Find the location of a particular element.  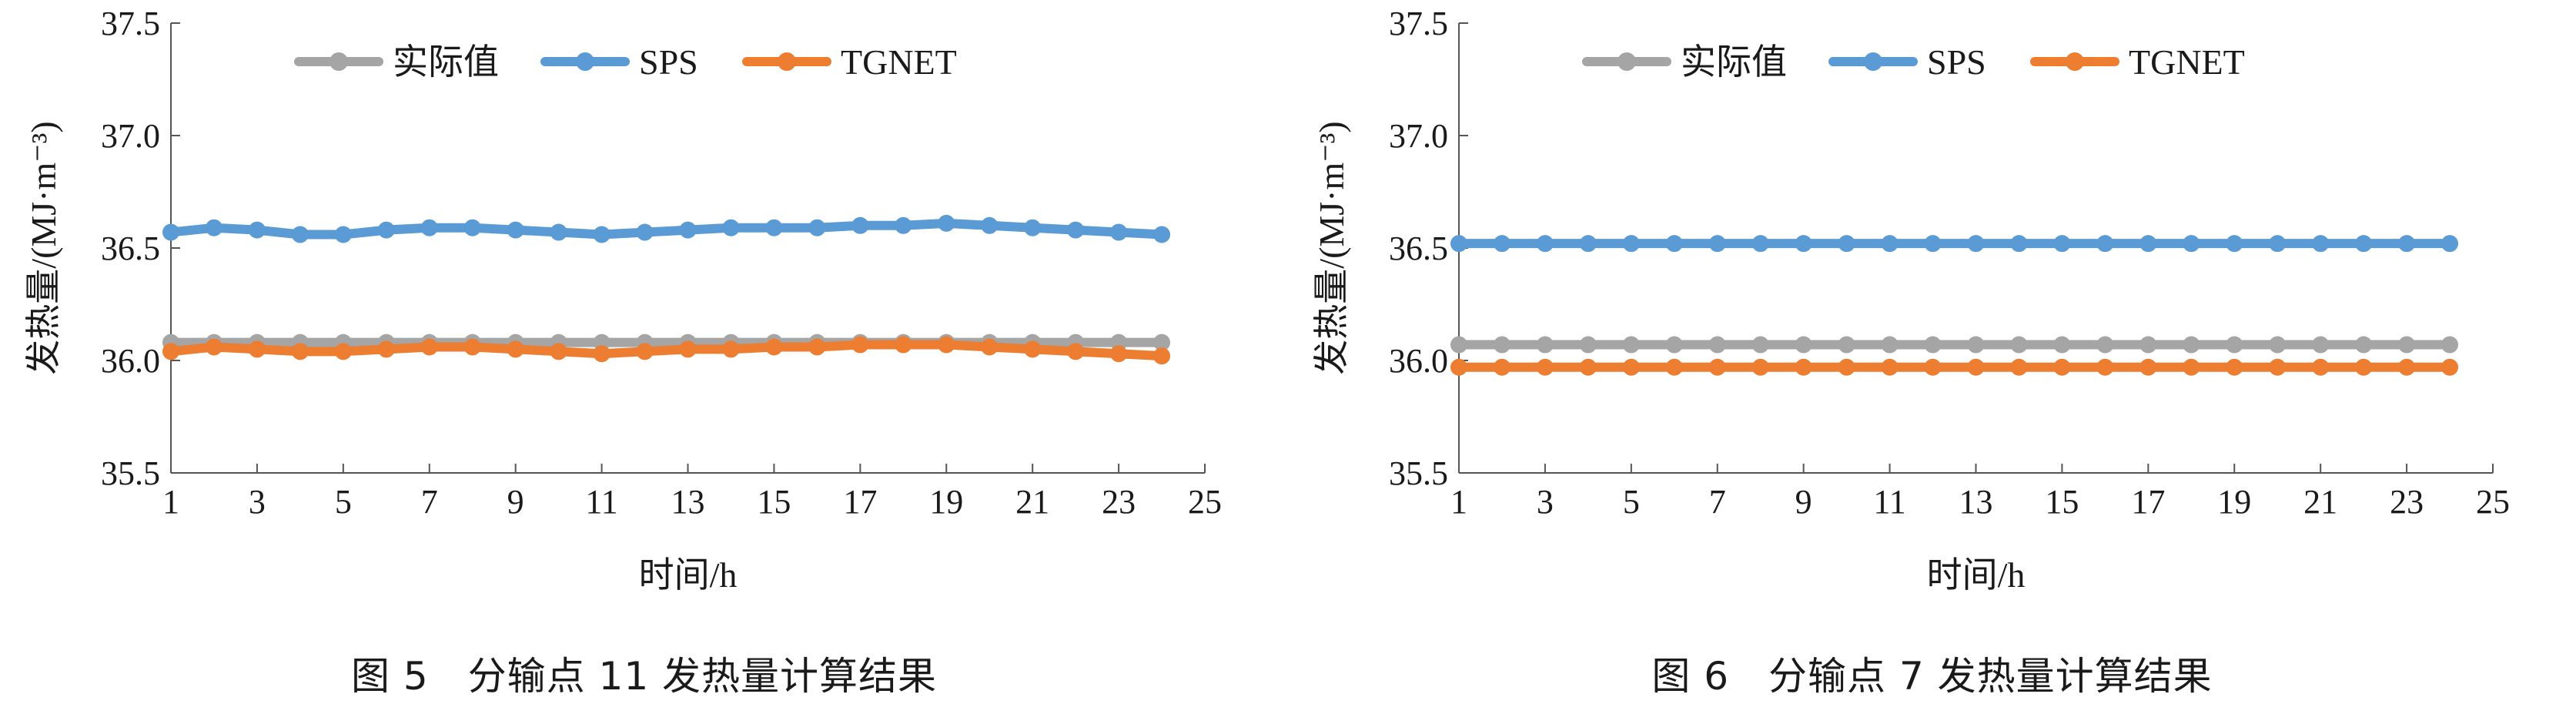

y-tick-label: 35.5 is located at coordinates (1419, 473).